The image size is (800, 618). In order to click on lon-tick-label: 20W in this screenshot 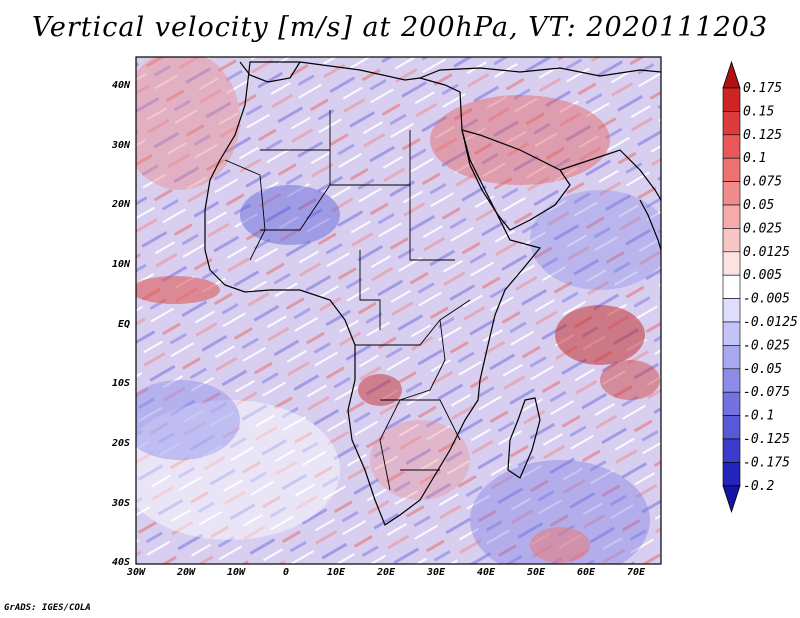, I will do `click(186, 572)`.